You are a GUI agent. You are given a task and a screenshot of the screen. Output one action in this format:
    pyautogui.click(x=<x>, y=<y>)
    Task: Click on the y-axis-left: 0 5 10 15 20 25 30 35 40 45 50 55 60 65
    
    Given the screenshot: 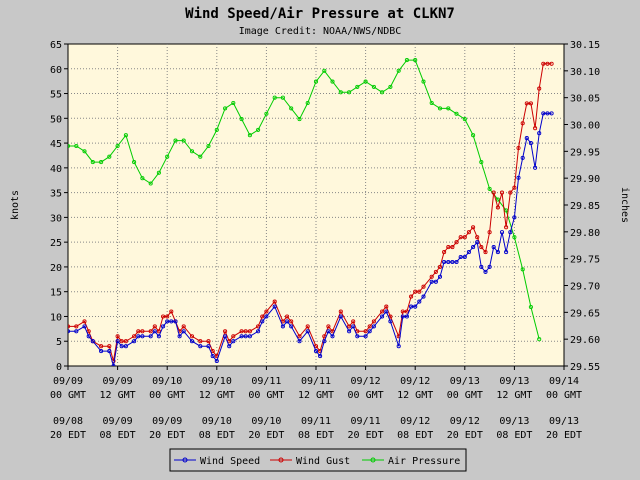 What is the action you would take?
    pyautogui.click(x=59, y=206)
    